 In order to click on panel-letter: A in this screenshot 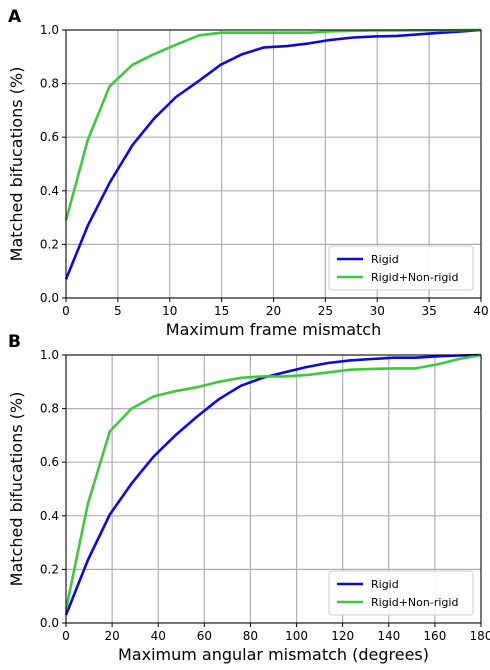, I will do `click(15, 17)`.